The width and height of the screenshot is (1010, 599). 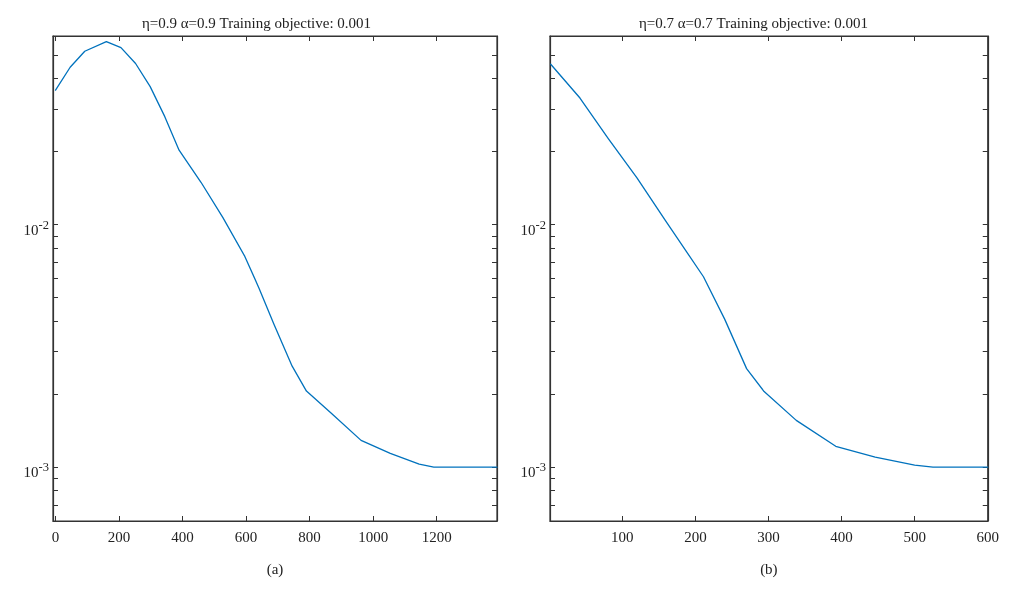 What do you see at coordinates (622, 536) in the screenshot?
I see `x-tick-label: 100` at bounding box center [622, 536].